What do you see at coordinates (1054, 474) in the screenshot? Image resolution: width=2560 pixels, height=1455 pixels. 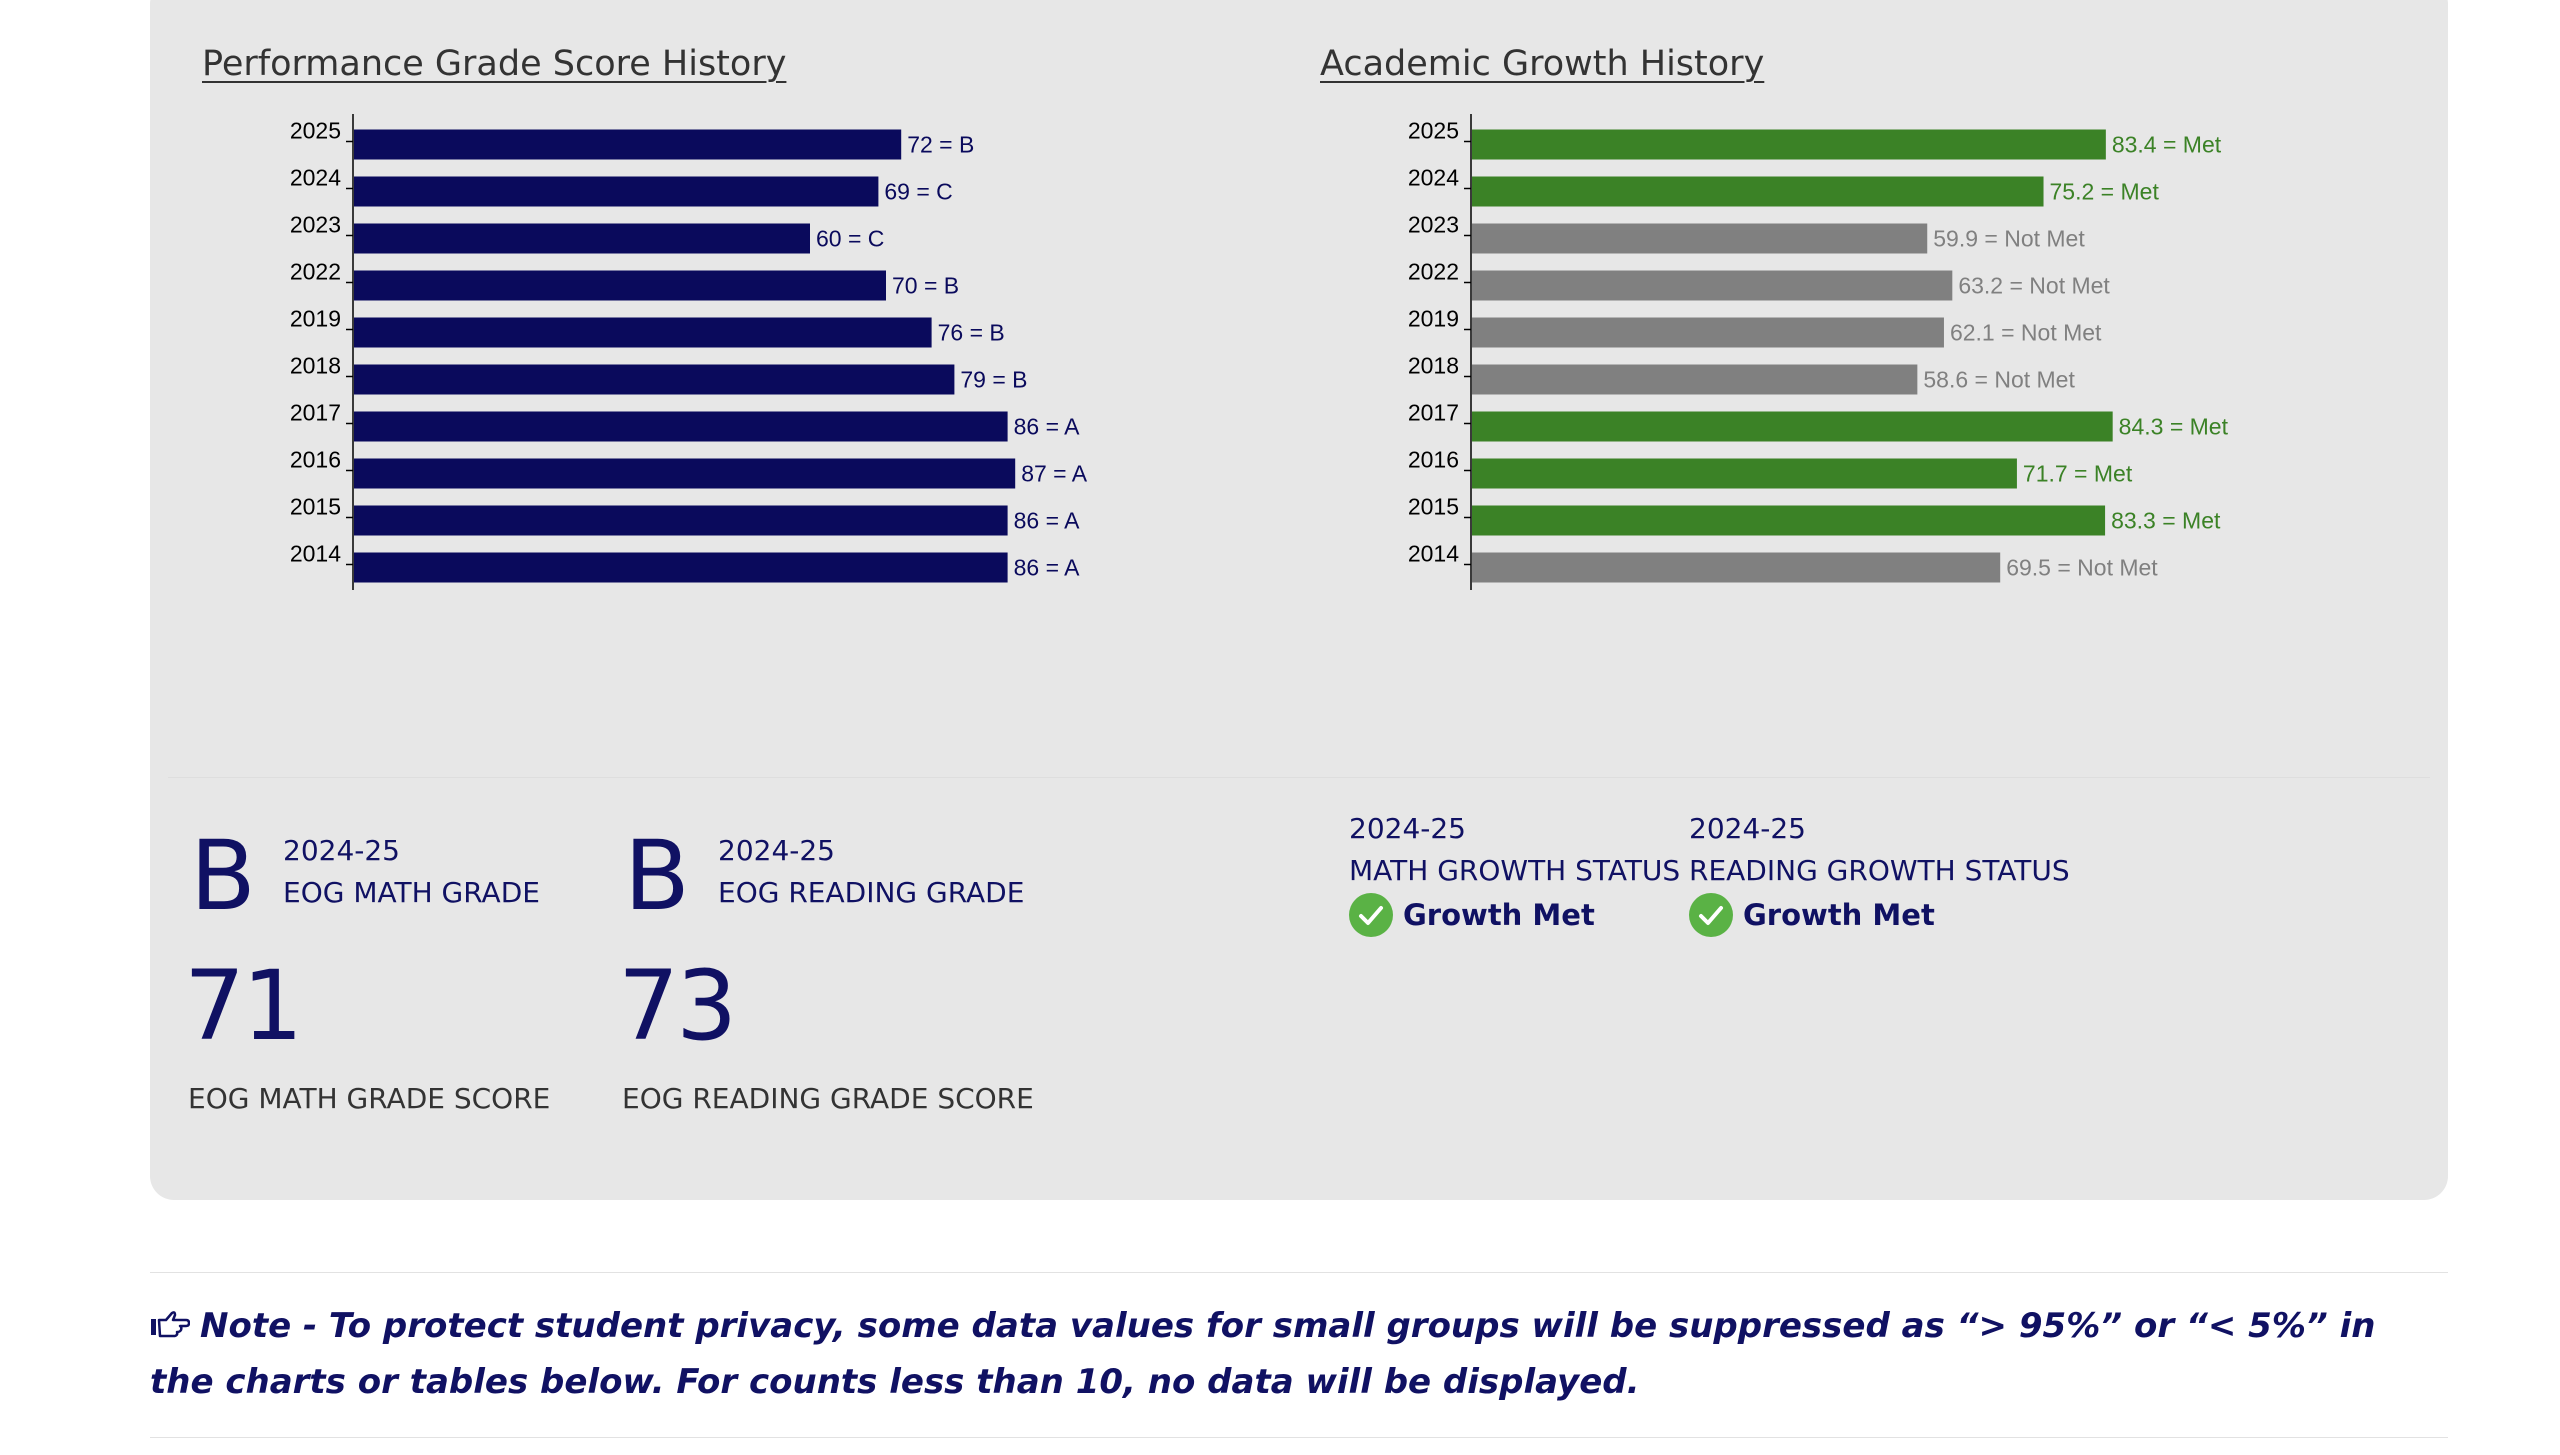 I see `bar-data-label: 87 = A` at bounding box center [1054, 474].